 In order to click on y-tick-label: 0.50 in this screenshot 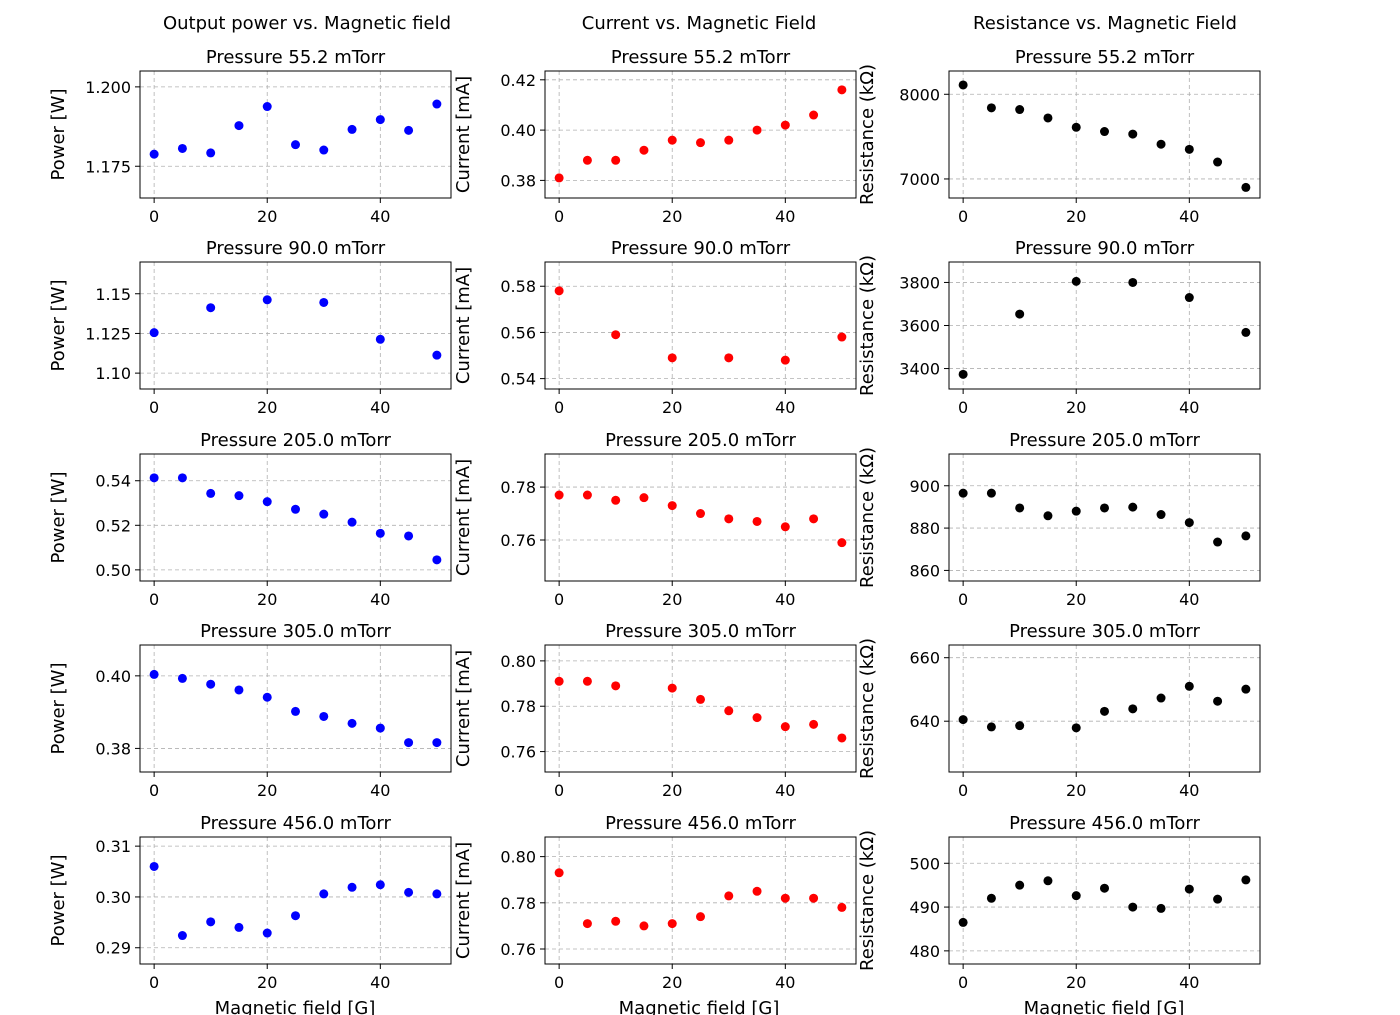, I will do `click(113, 570)`.